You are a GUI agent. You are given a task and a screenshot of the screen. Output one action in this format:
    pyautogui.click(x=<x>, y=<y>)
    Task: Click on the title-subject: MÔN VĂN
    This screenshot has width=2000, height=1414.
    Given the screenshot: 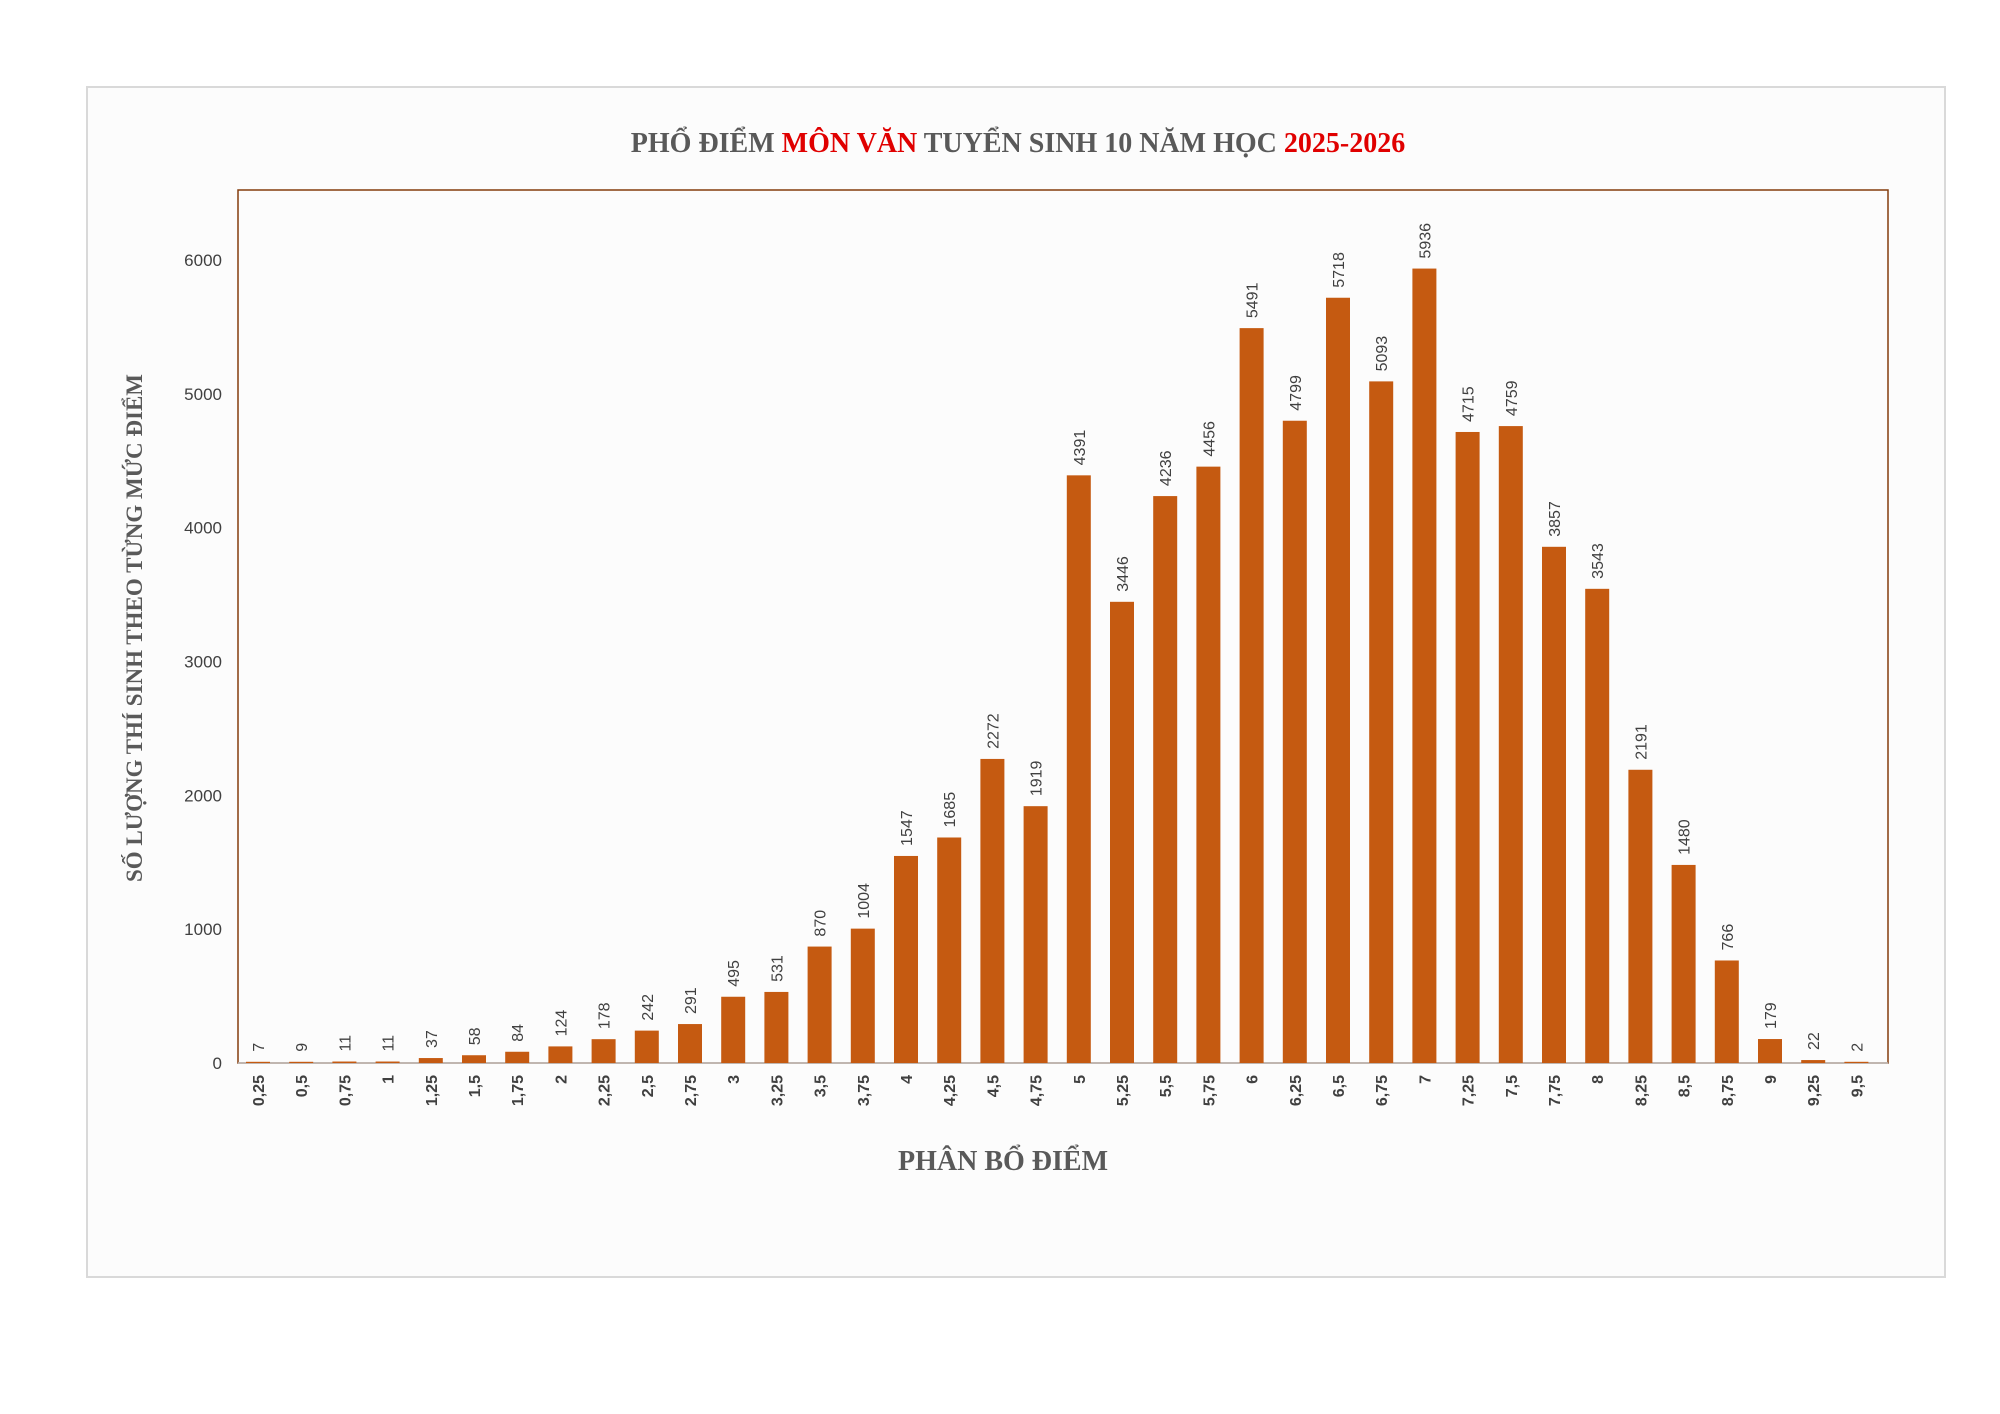 What is the action you would take?
    pyautogui.click(x=850, y=143)
    